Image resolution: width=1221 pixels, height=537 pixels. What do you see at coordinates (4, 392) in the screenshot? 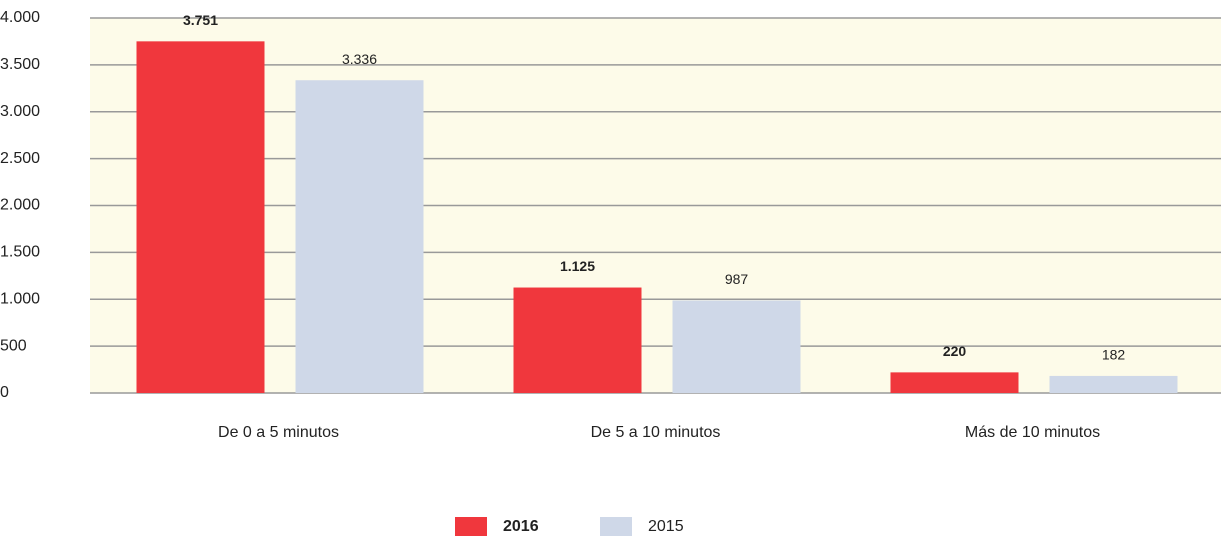
I see `y-tick-label: 0` at bounding box center [4, 392].